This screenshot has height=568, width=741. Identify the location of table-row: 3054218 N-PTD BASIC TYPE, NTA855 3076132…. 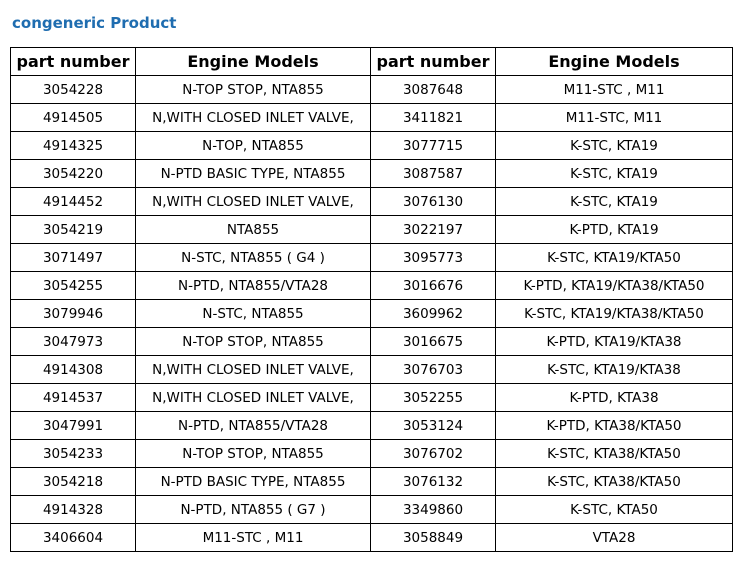
(371, 481).